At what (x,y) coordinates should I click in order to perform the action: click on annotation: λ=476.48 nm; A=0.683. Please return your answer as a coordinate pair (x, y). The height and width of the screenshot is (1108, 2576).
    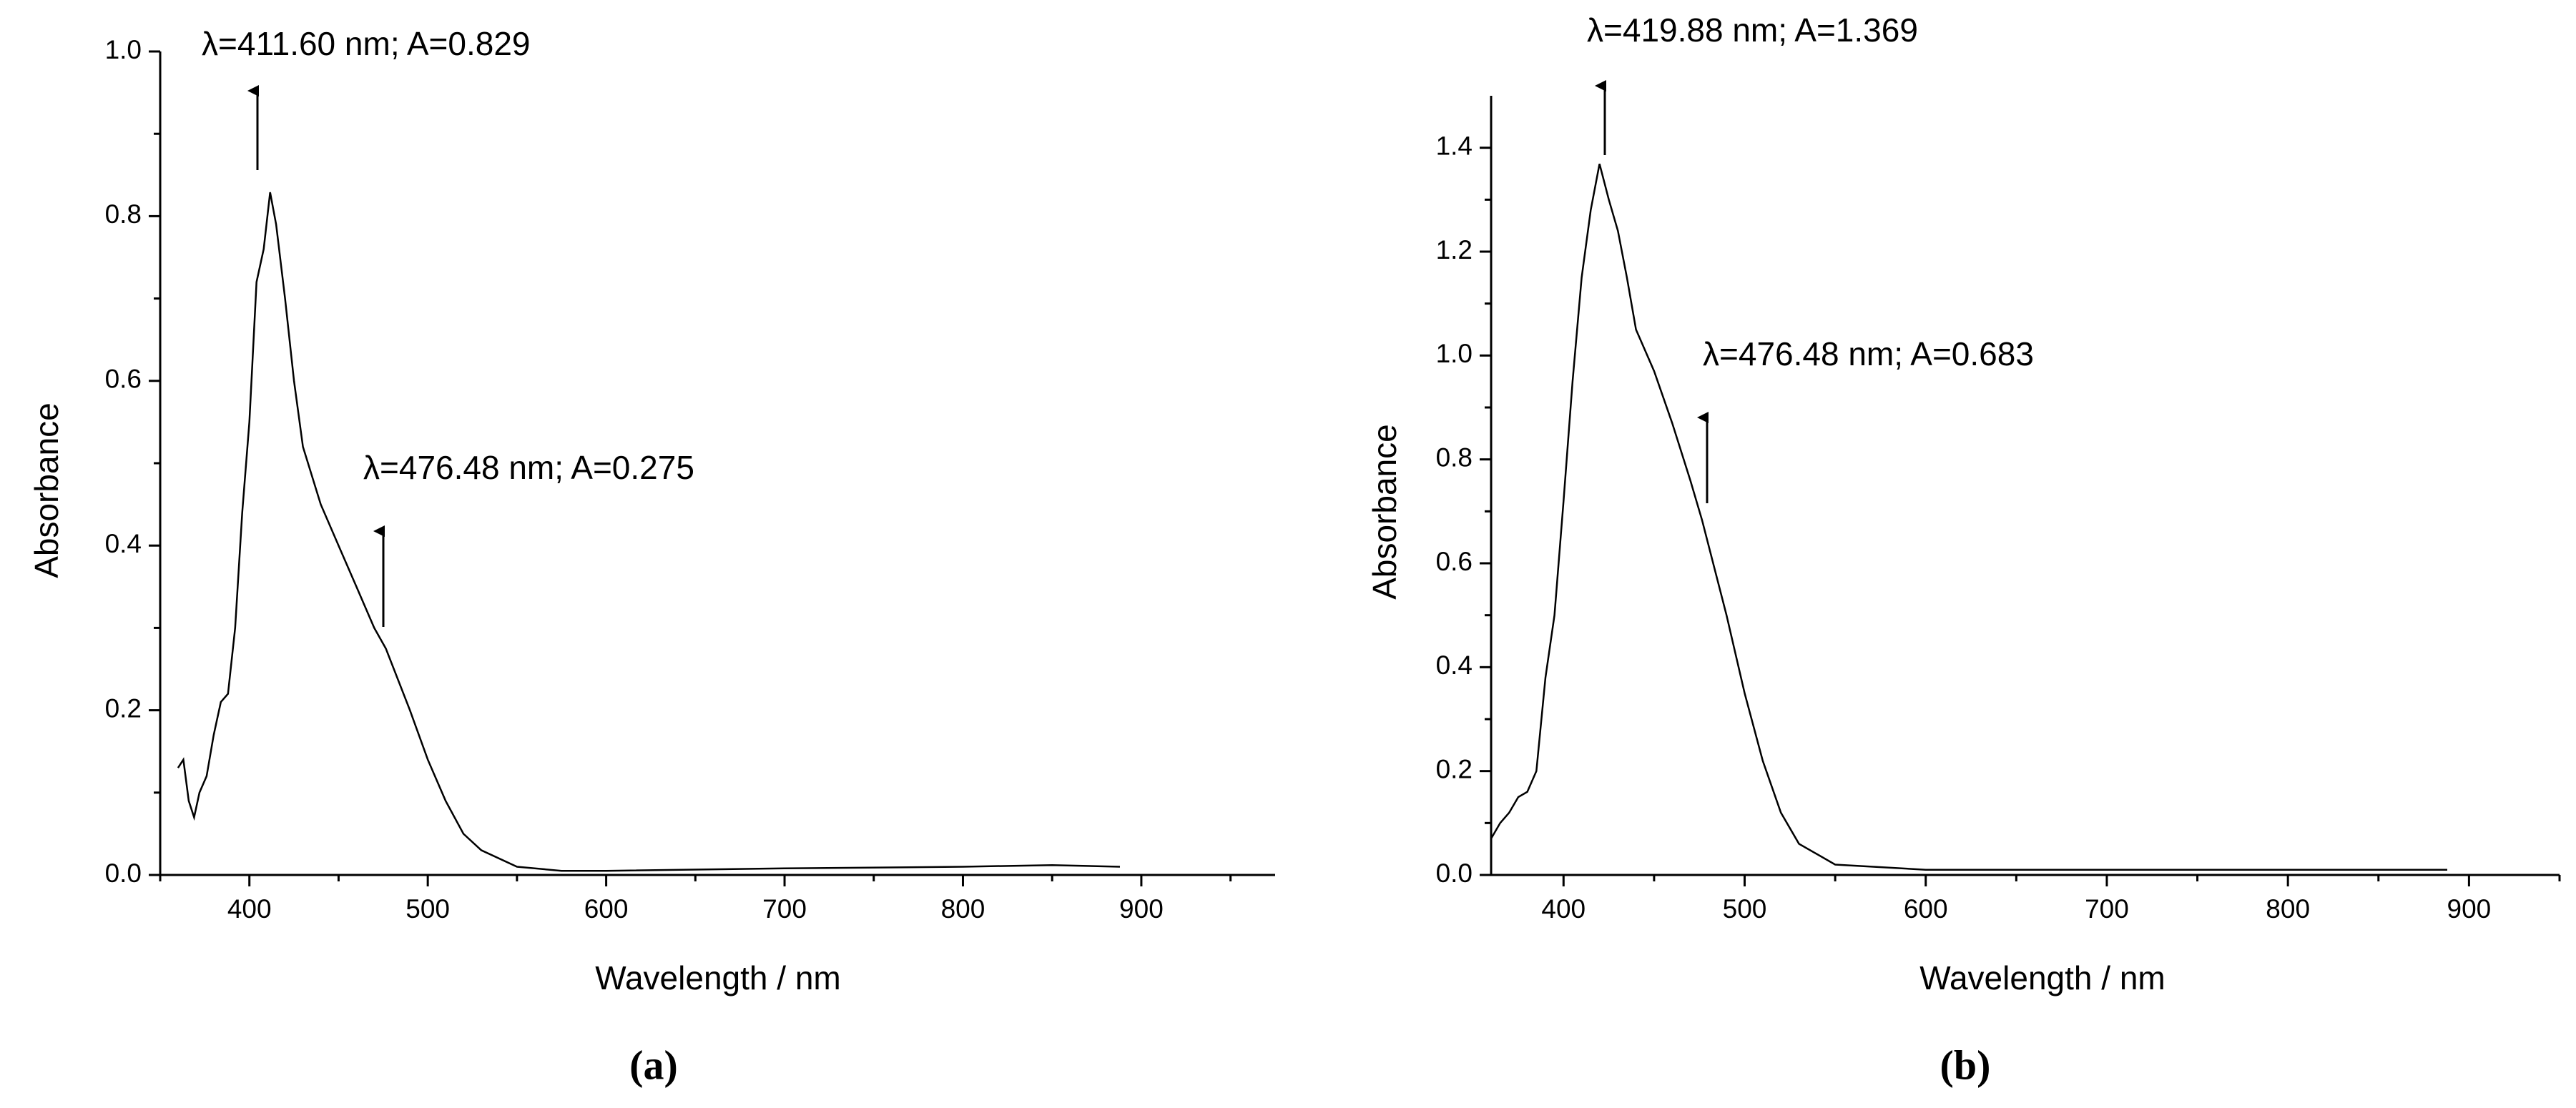
    Looking at the image, I should click on (1869, 353).